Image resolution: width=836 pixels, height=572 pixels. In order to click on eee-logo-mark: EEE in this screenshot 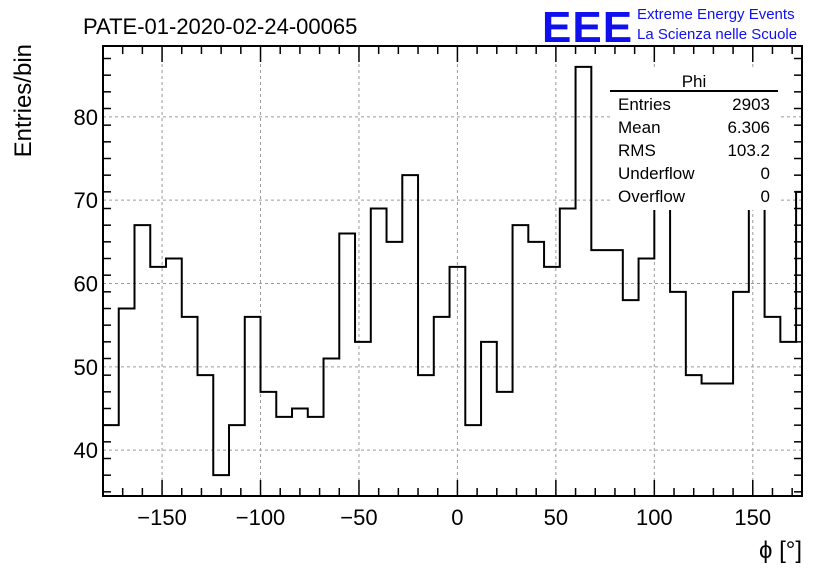, I will do `click(587, 27)`.